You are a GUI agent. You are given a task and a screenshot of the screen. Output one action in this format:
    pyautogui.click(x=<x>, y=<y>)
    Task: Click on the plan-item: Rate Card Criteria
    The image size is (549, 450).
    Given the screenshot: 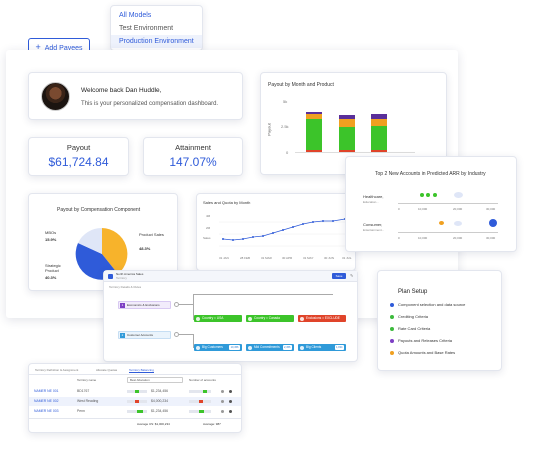 What is the action you would take?
    pyautogui.click(x=410, y=328)
    